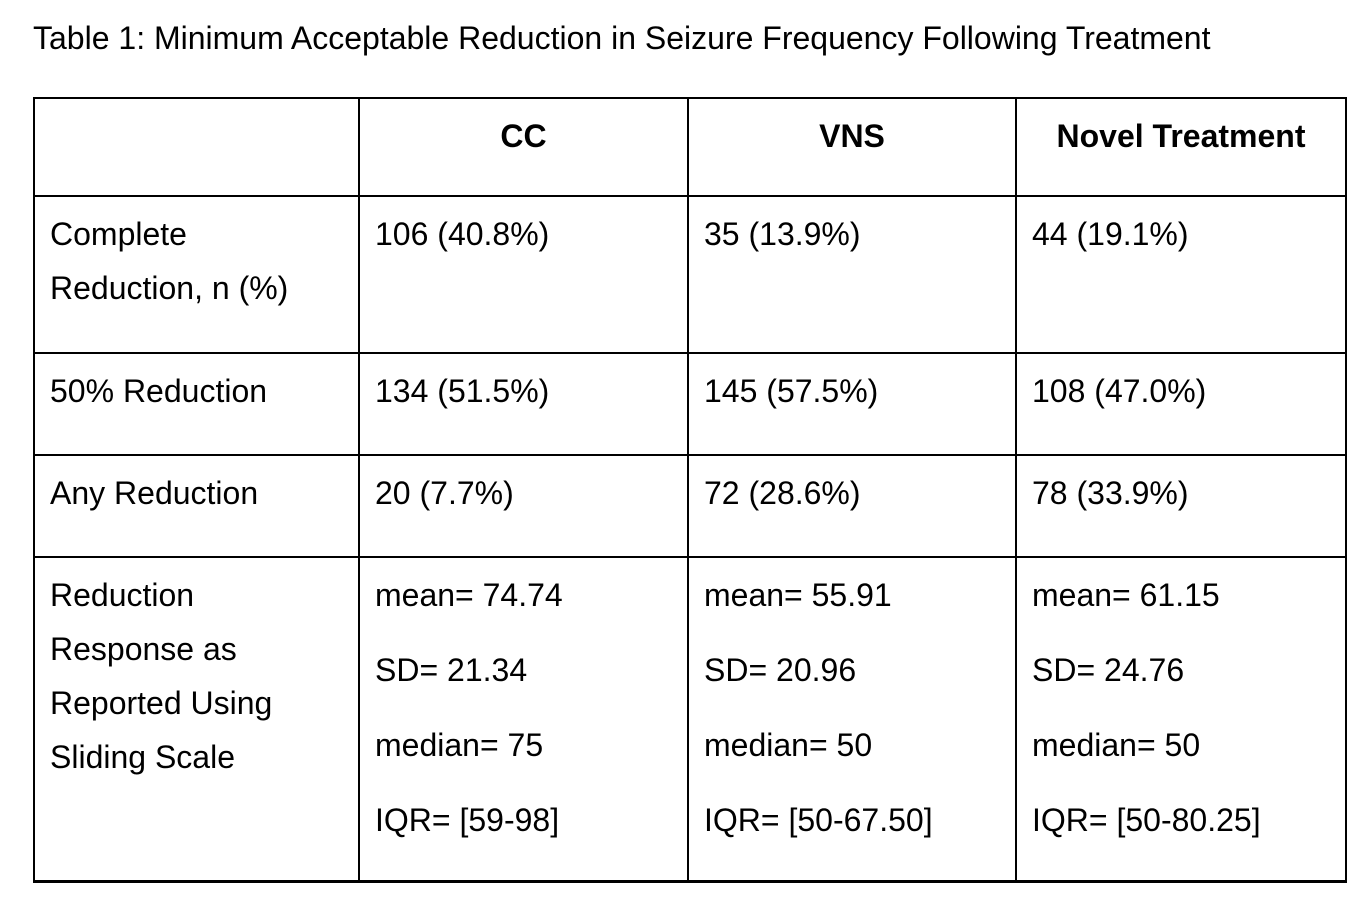 The width and height of the screenshot is (1364, 902). Describe the element at coordinates (1146, 820) in the screenshot. I see `stat-iqr: IQR= [50-80.25]` at that location.